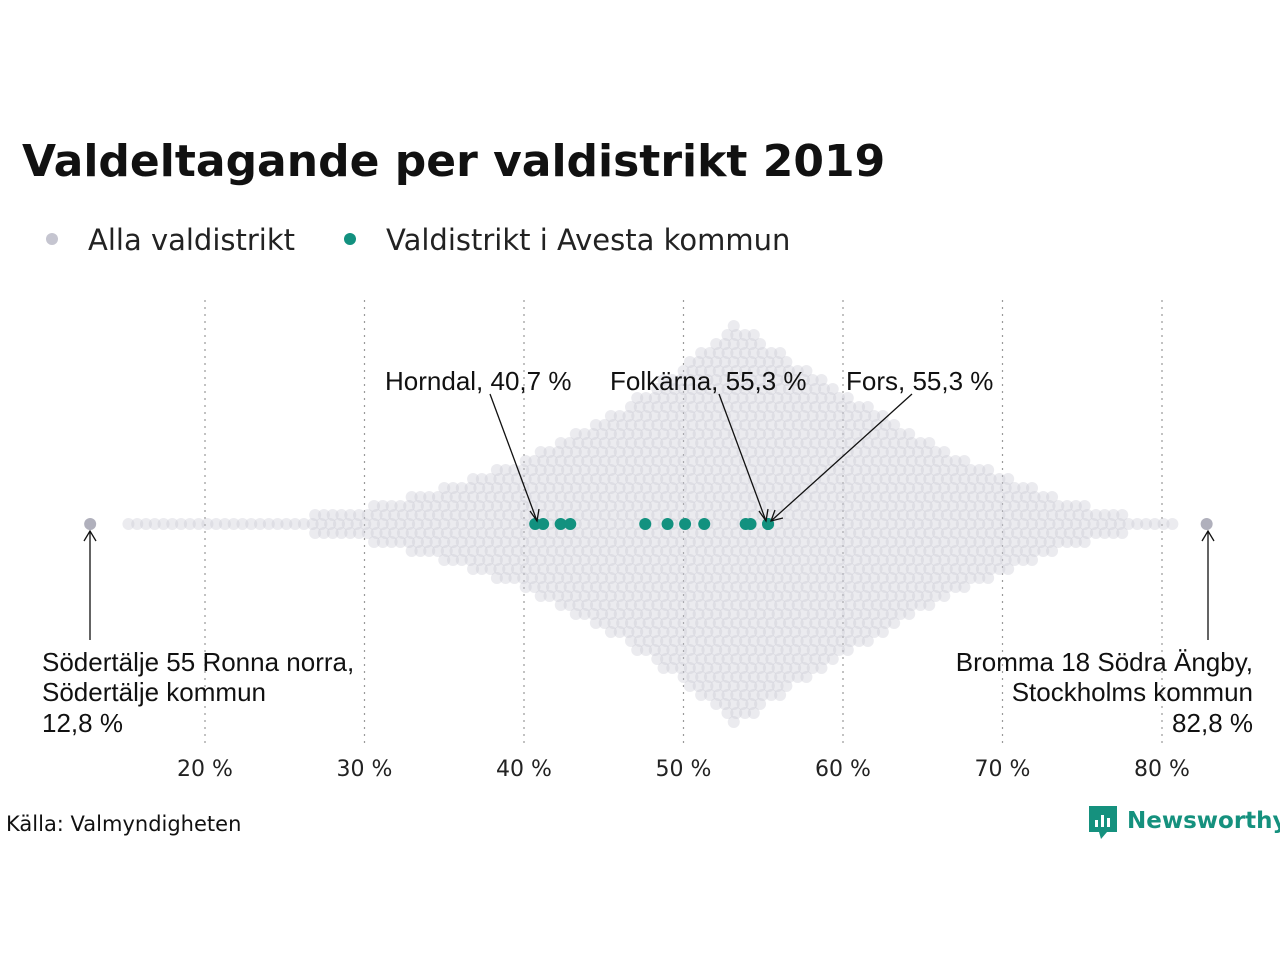  I want to click on district-point-extreme, so click(1206, 524).